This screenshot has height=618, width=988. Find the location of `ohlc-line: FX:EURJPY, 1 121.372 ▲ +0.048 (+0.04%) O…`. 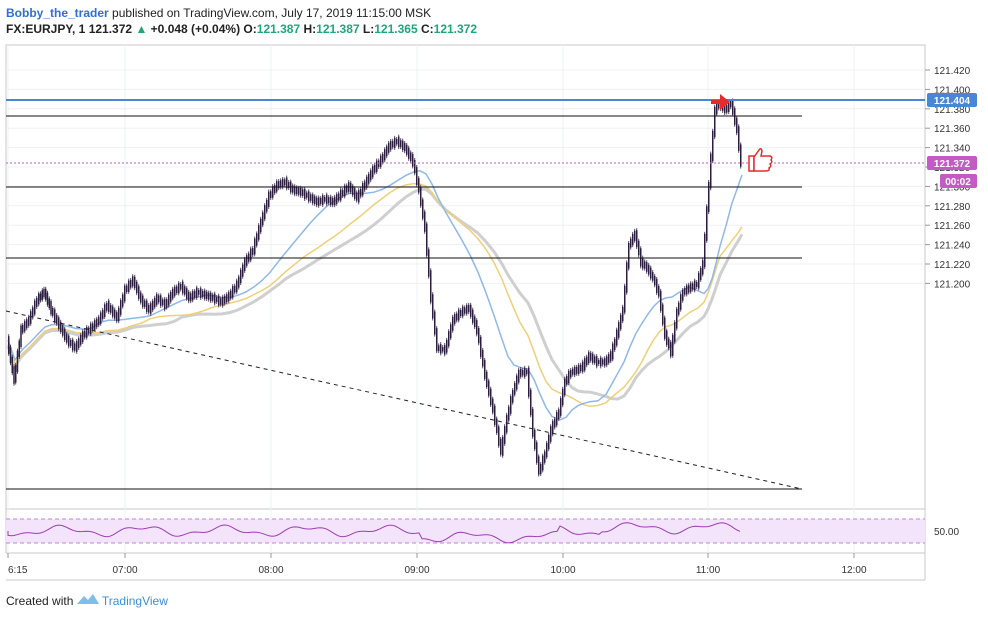

ohlc-line: FX:EURJPY, 1 121.372 ▲ +0.048 (+0.04%) O… is located at coordinates (241, 29).